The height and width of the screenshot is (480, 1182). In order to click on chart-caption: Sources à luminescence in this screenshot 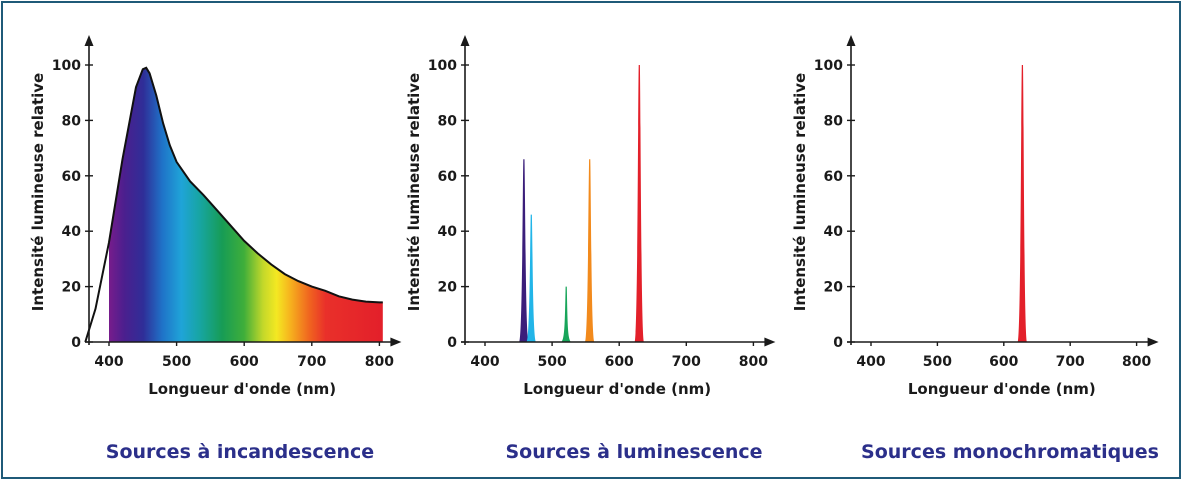, I will do `click(633, 452)`.